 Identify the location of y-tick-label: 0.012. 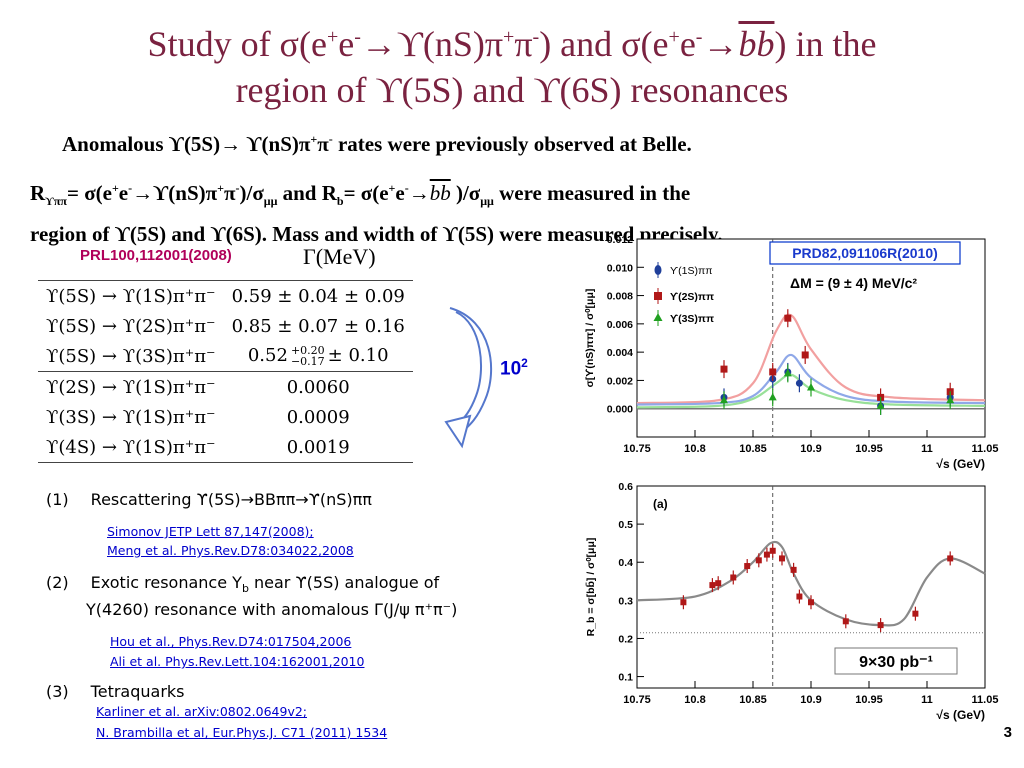
(620, 240).